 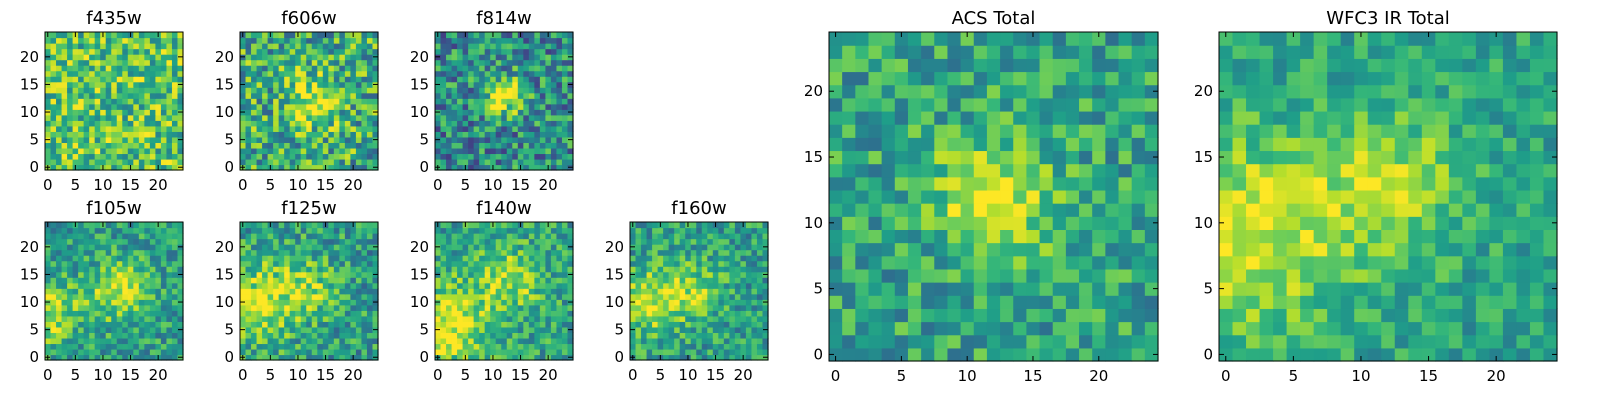 What do you see at coordinates (229, 167) in the screenshot?
I see `y-tick-label: 0` at bounding box center [229, 167].